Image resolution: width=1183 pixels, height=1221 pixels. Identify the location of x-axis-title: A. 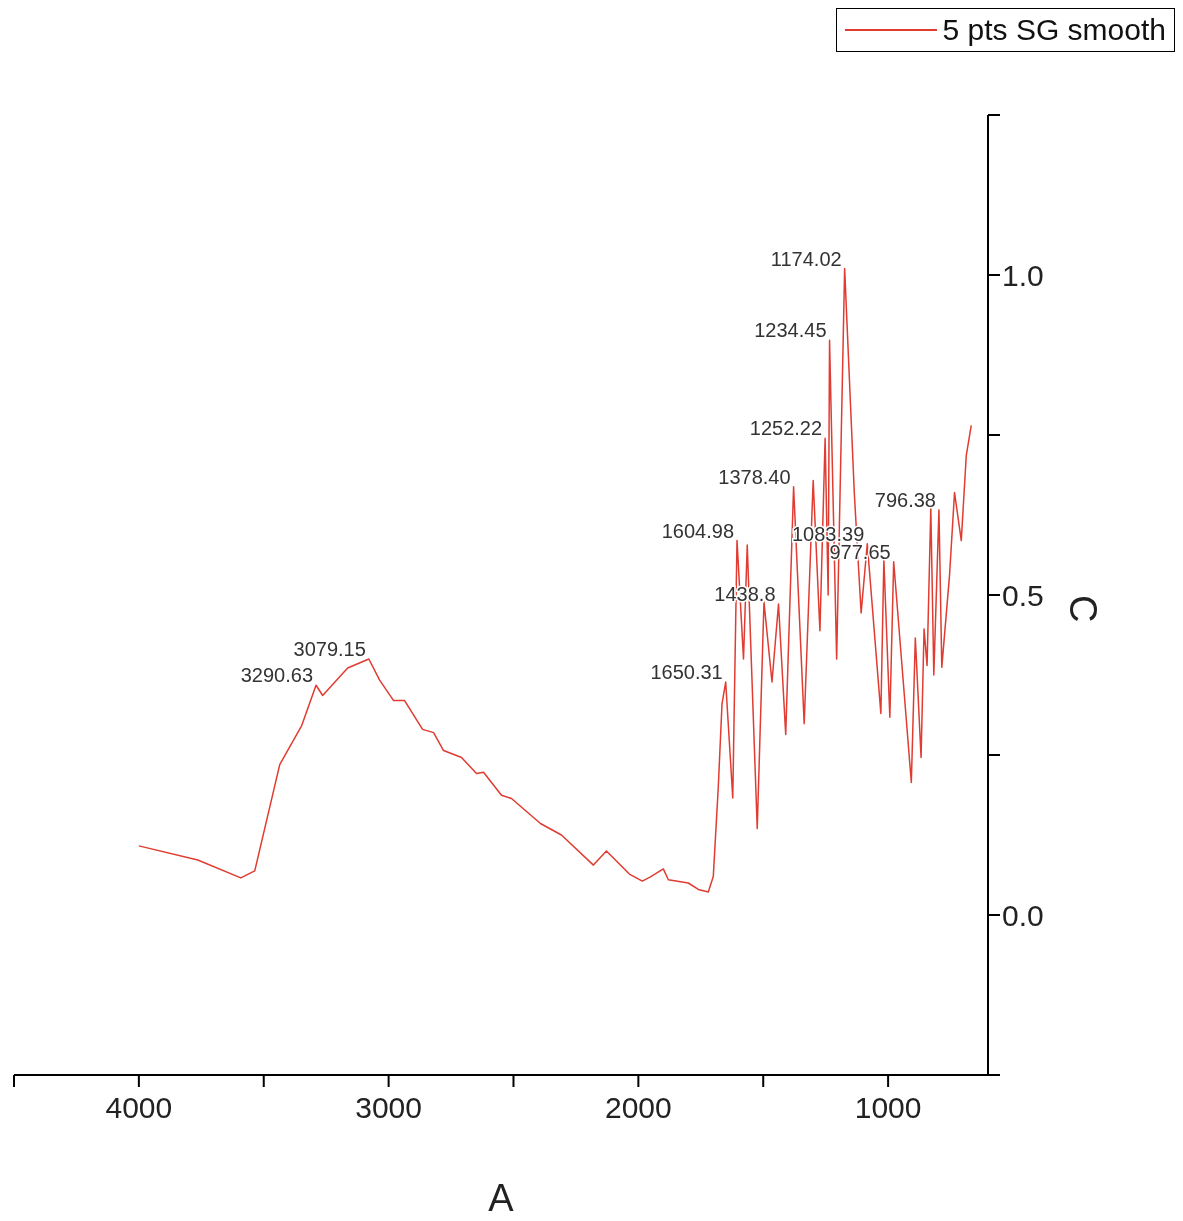
(501, 1198).